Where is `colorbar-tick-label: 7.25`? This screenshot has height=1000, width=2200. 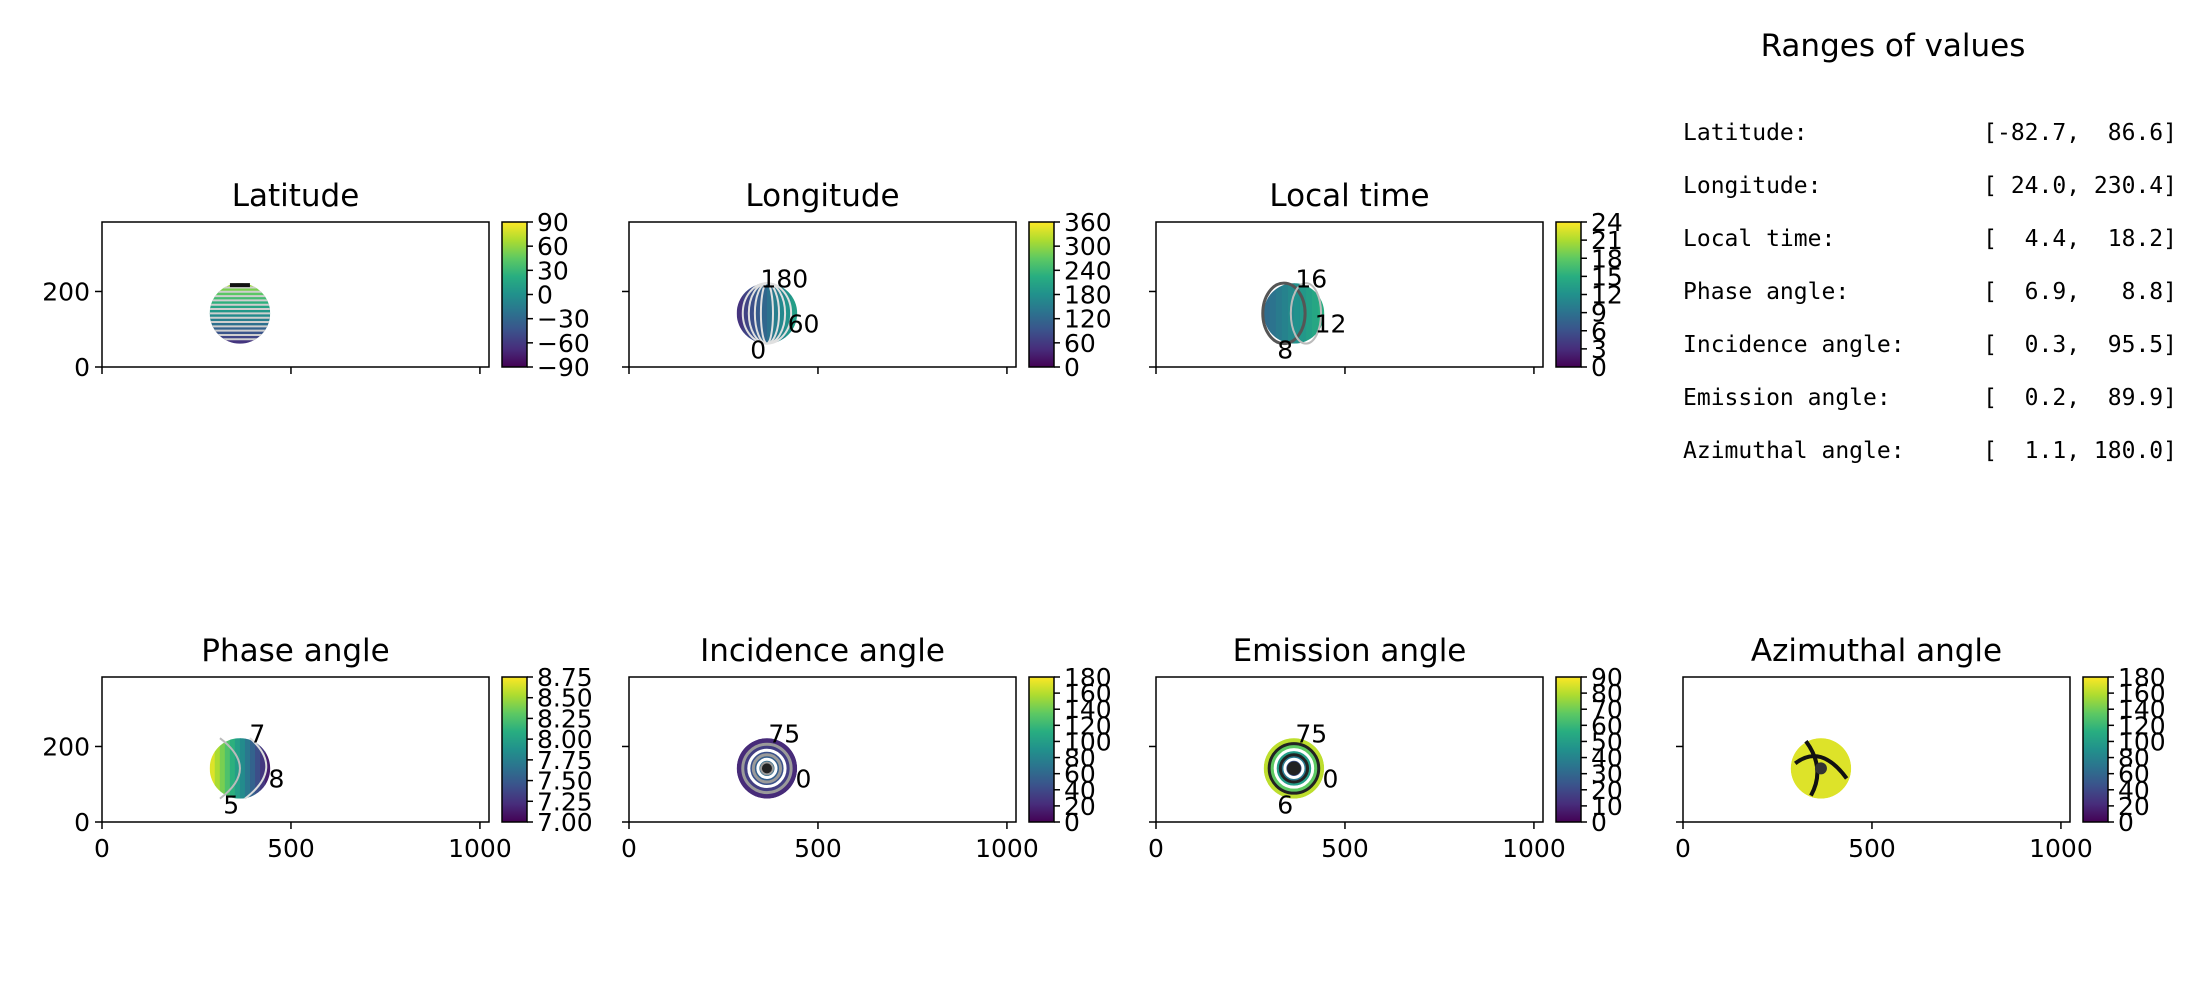 colorbar-tick-label: 7.25 is located at coordinates (565, 801).